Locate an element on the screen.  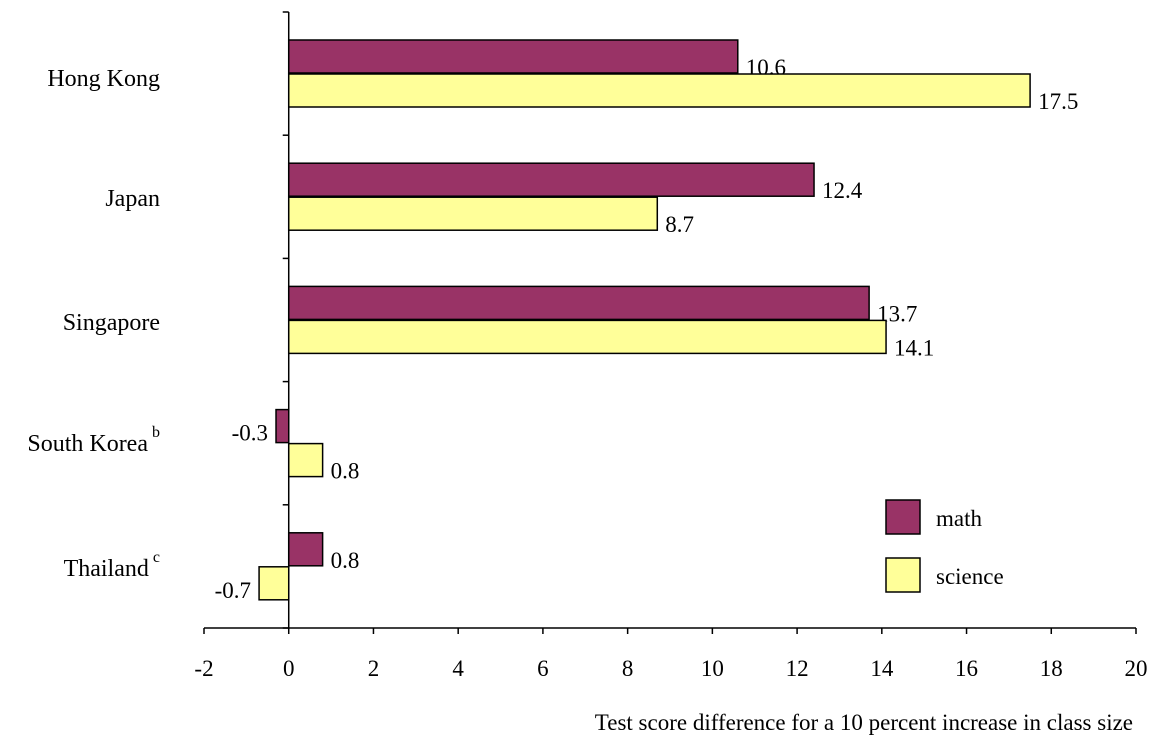
category-label: South Korea b is located at coordinates (93, 440).